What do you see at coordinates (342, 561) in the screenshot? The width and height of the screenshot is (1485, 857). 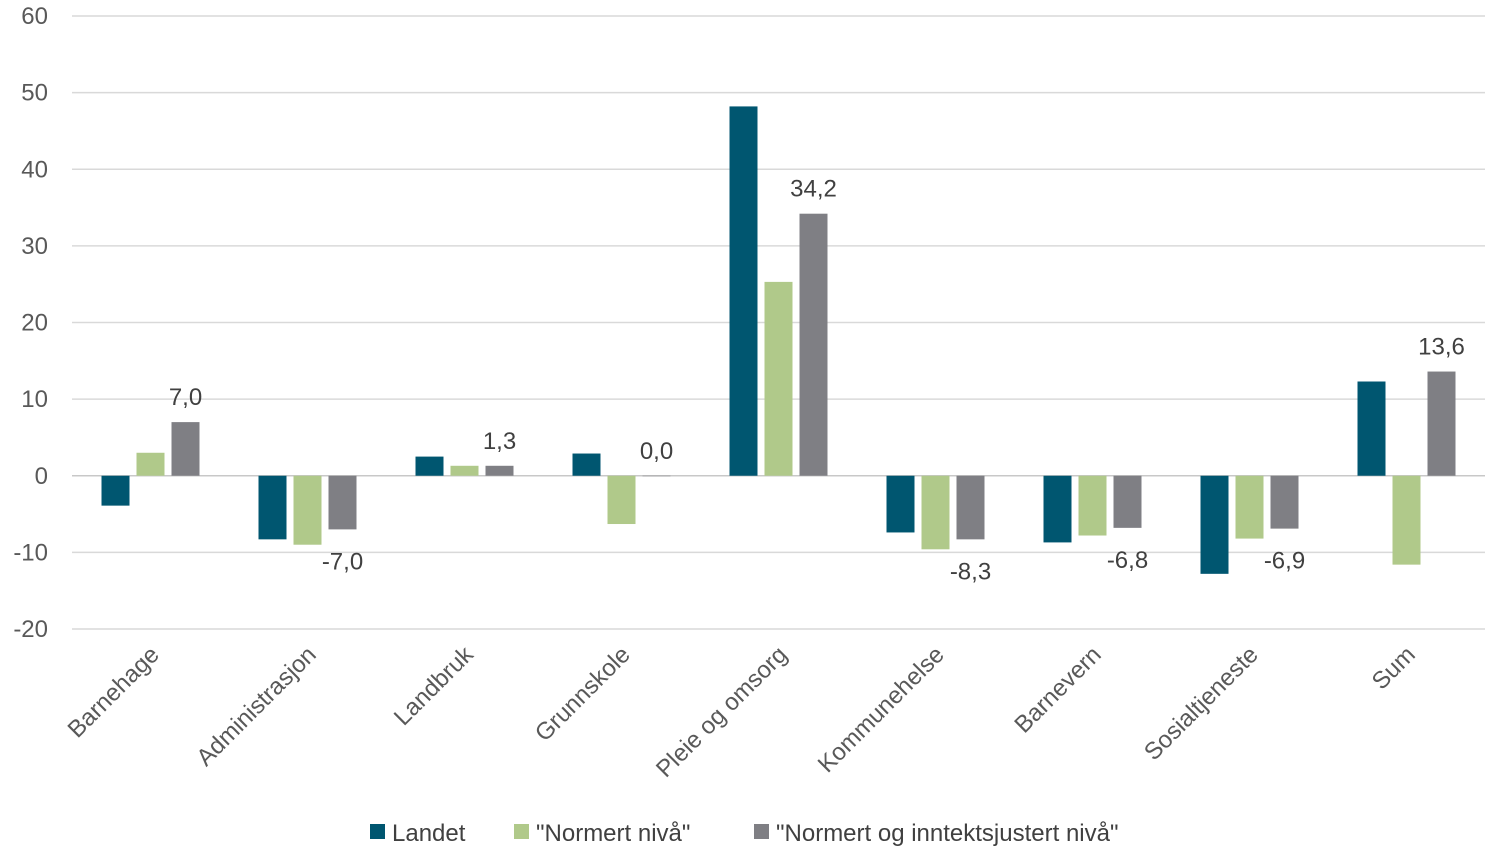 I see `data-label: -7,0` at bounding box center [342, 561].